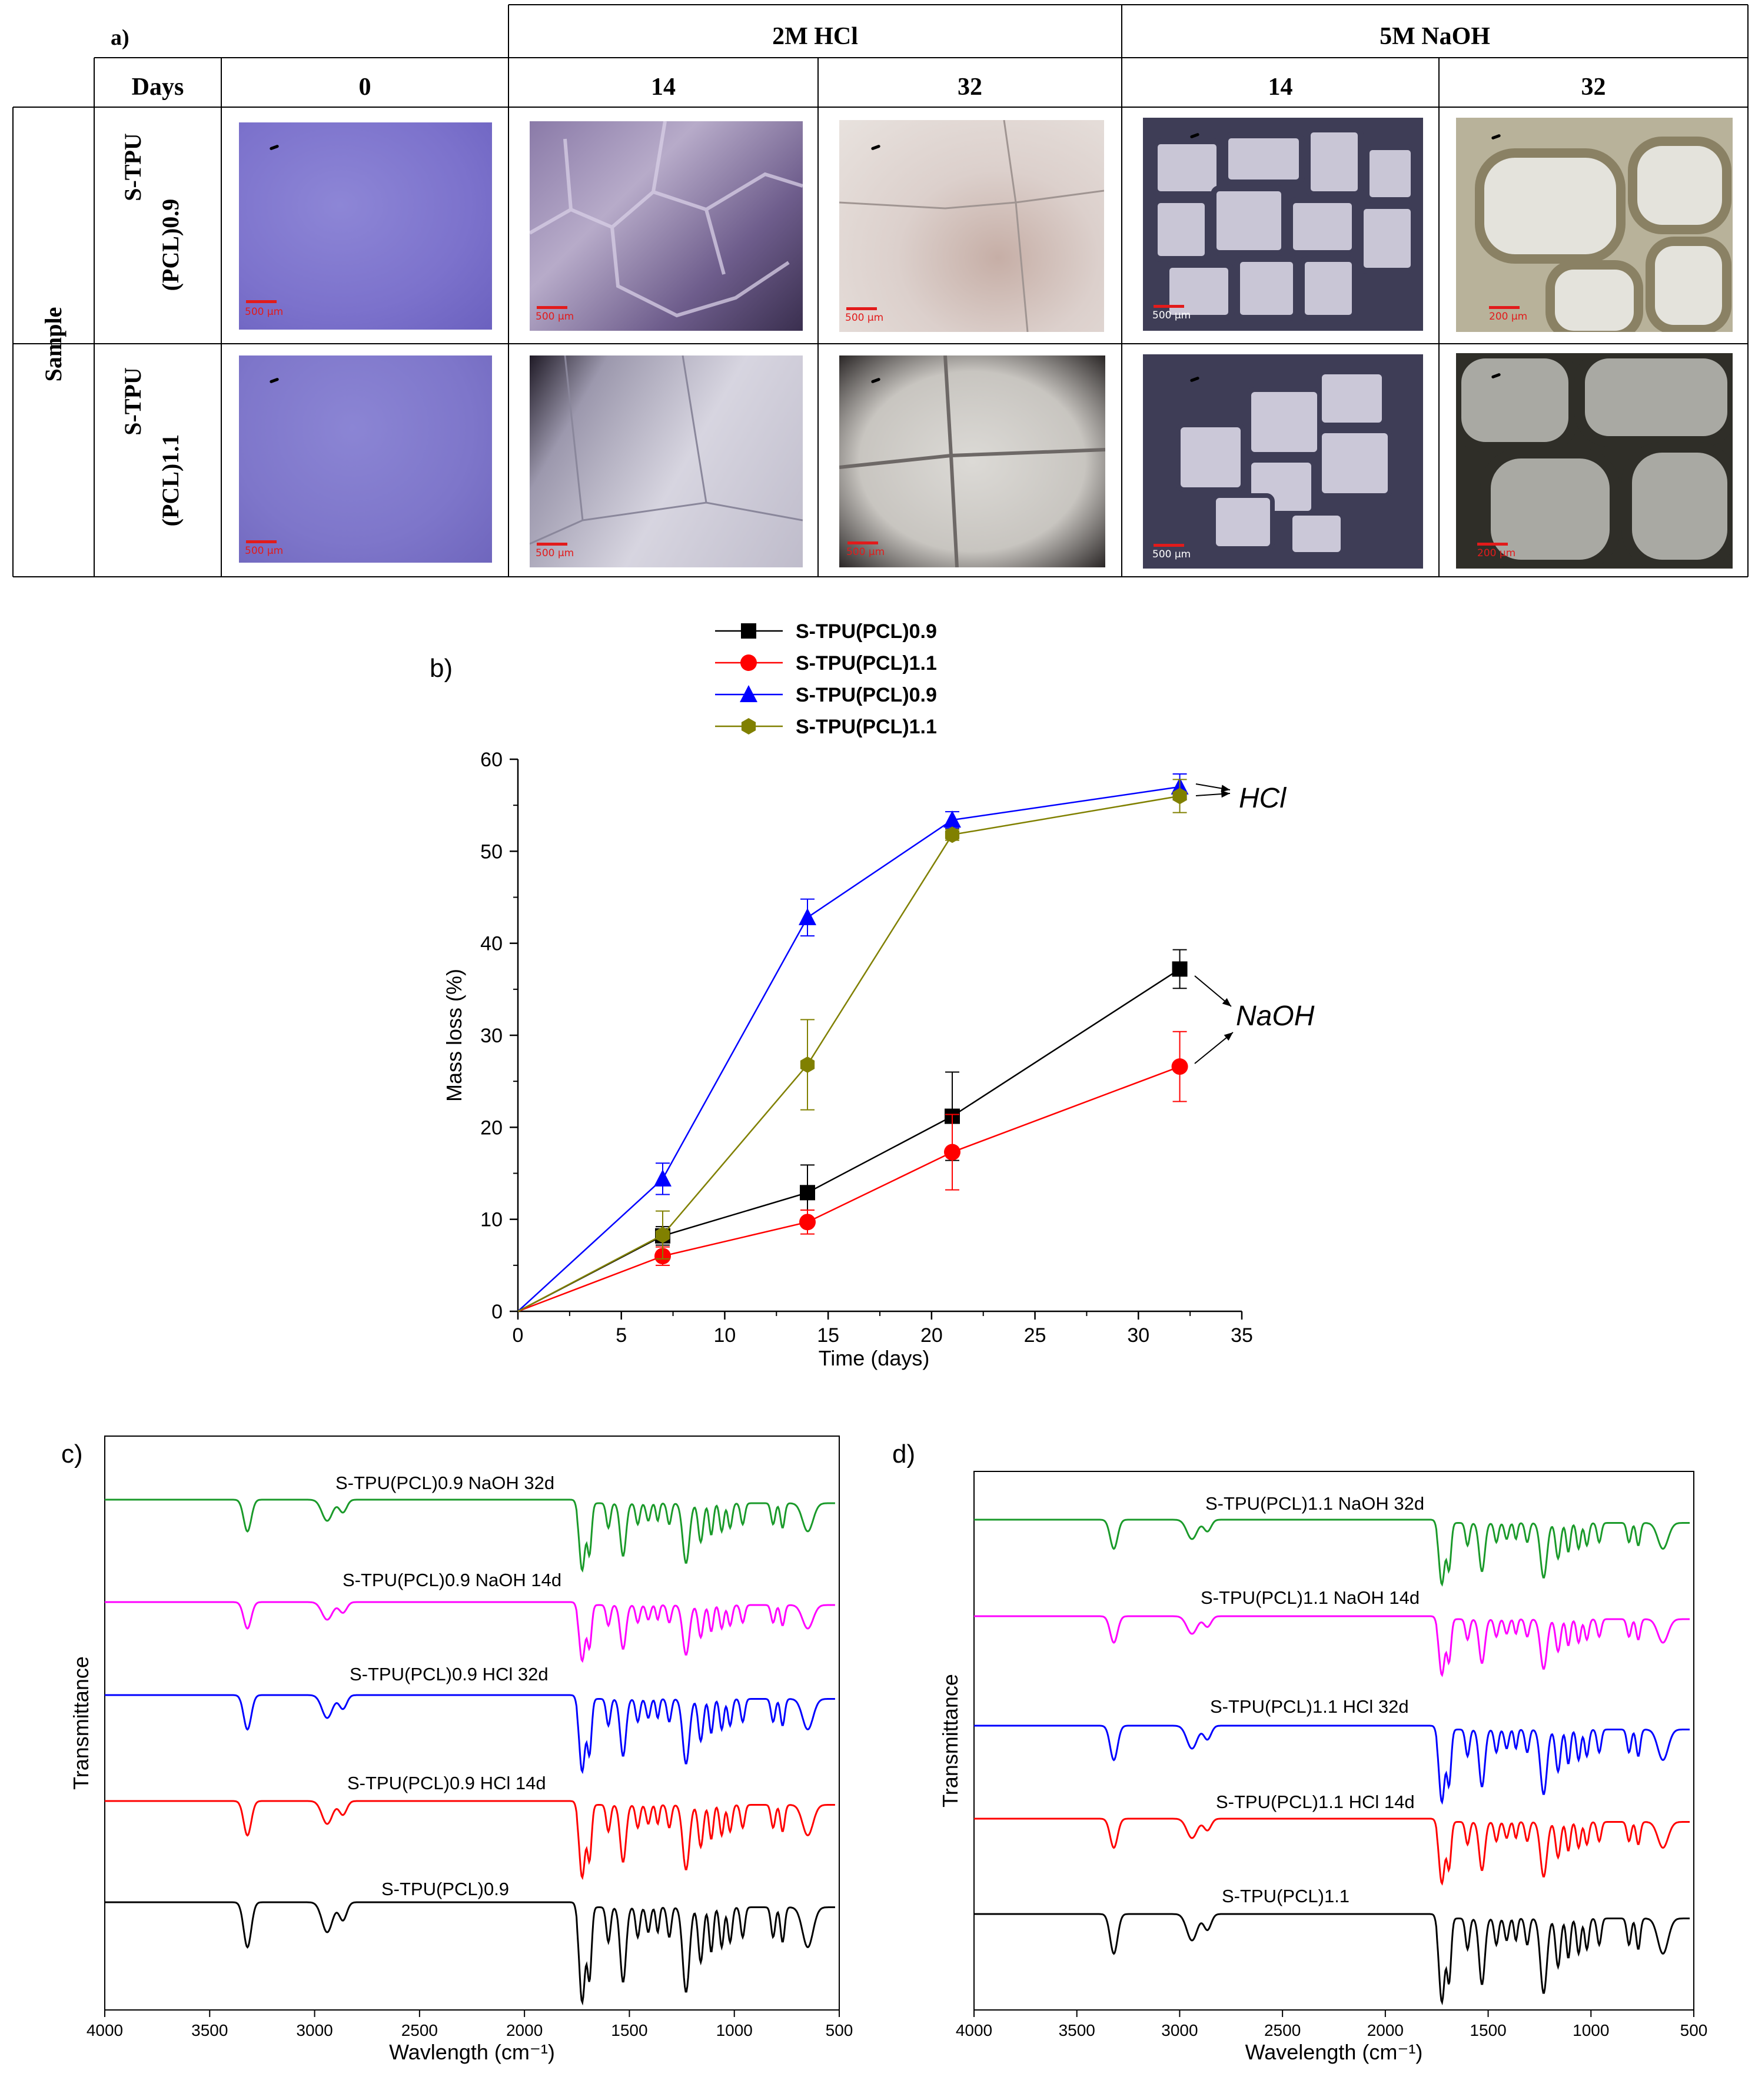  What do you see at coordinates (840, 2030) in the screenshot?
I see `x-tick-label: 500` at bounding box center [840, 2030].